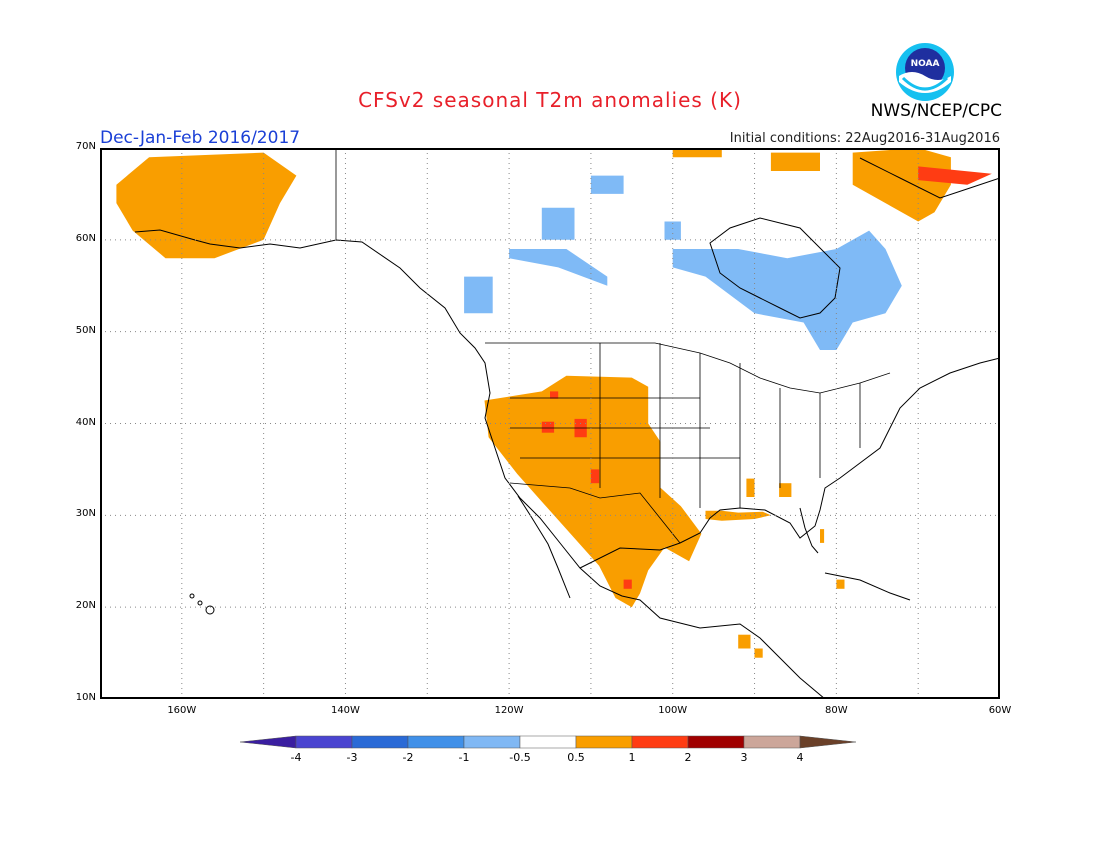  I want to click on colorbar-label: 2, so click(688, 757).